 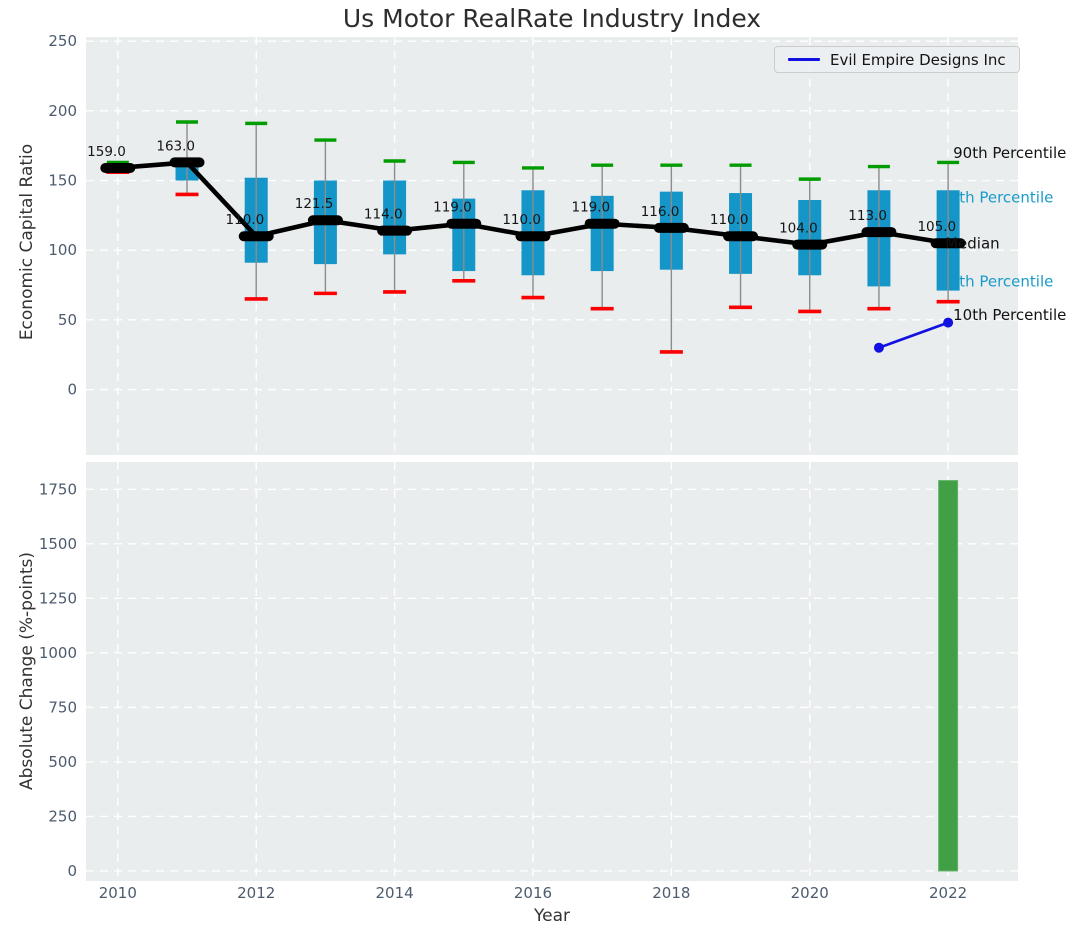 What do you see at coordinates (383, 215) in the screenshot?
I see `median-value-label-2014: 114.0` at bounding box center [383, 215].